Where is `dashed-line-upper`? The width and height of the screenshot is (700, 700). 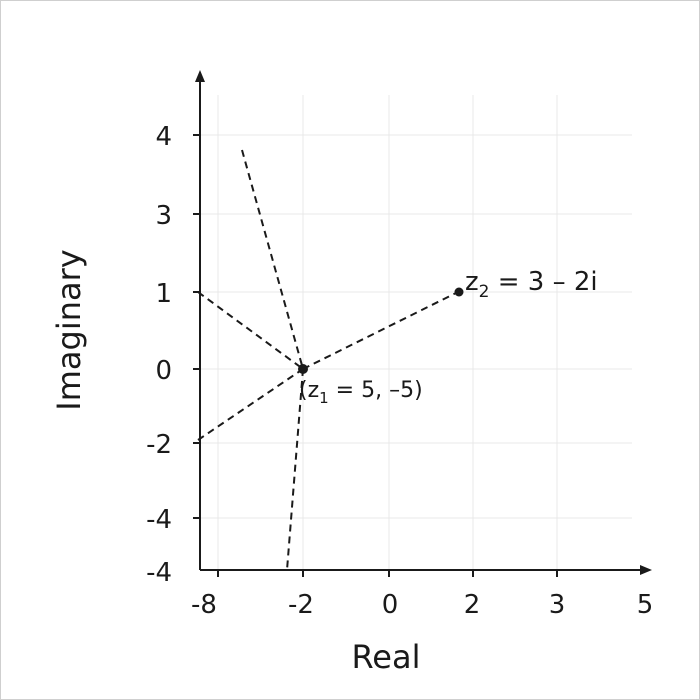 dashed-line-upper is located at coordinates (272, 259).